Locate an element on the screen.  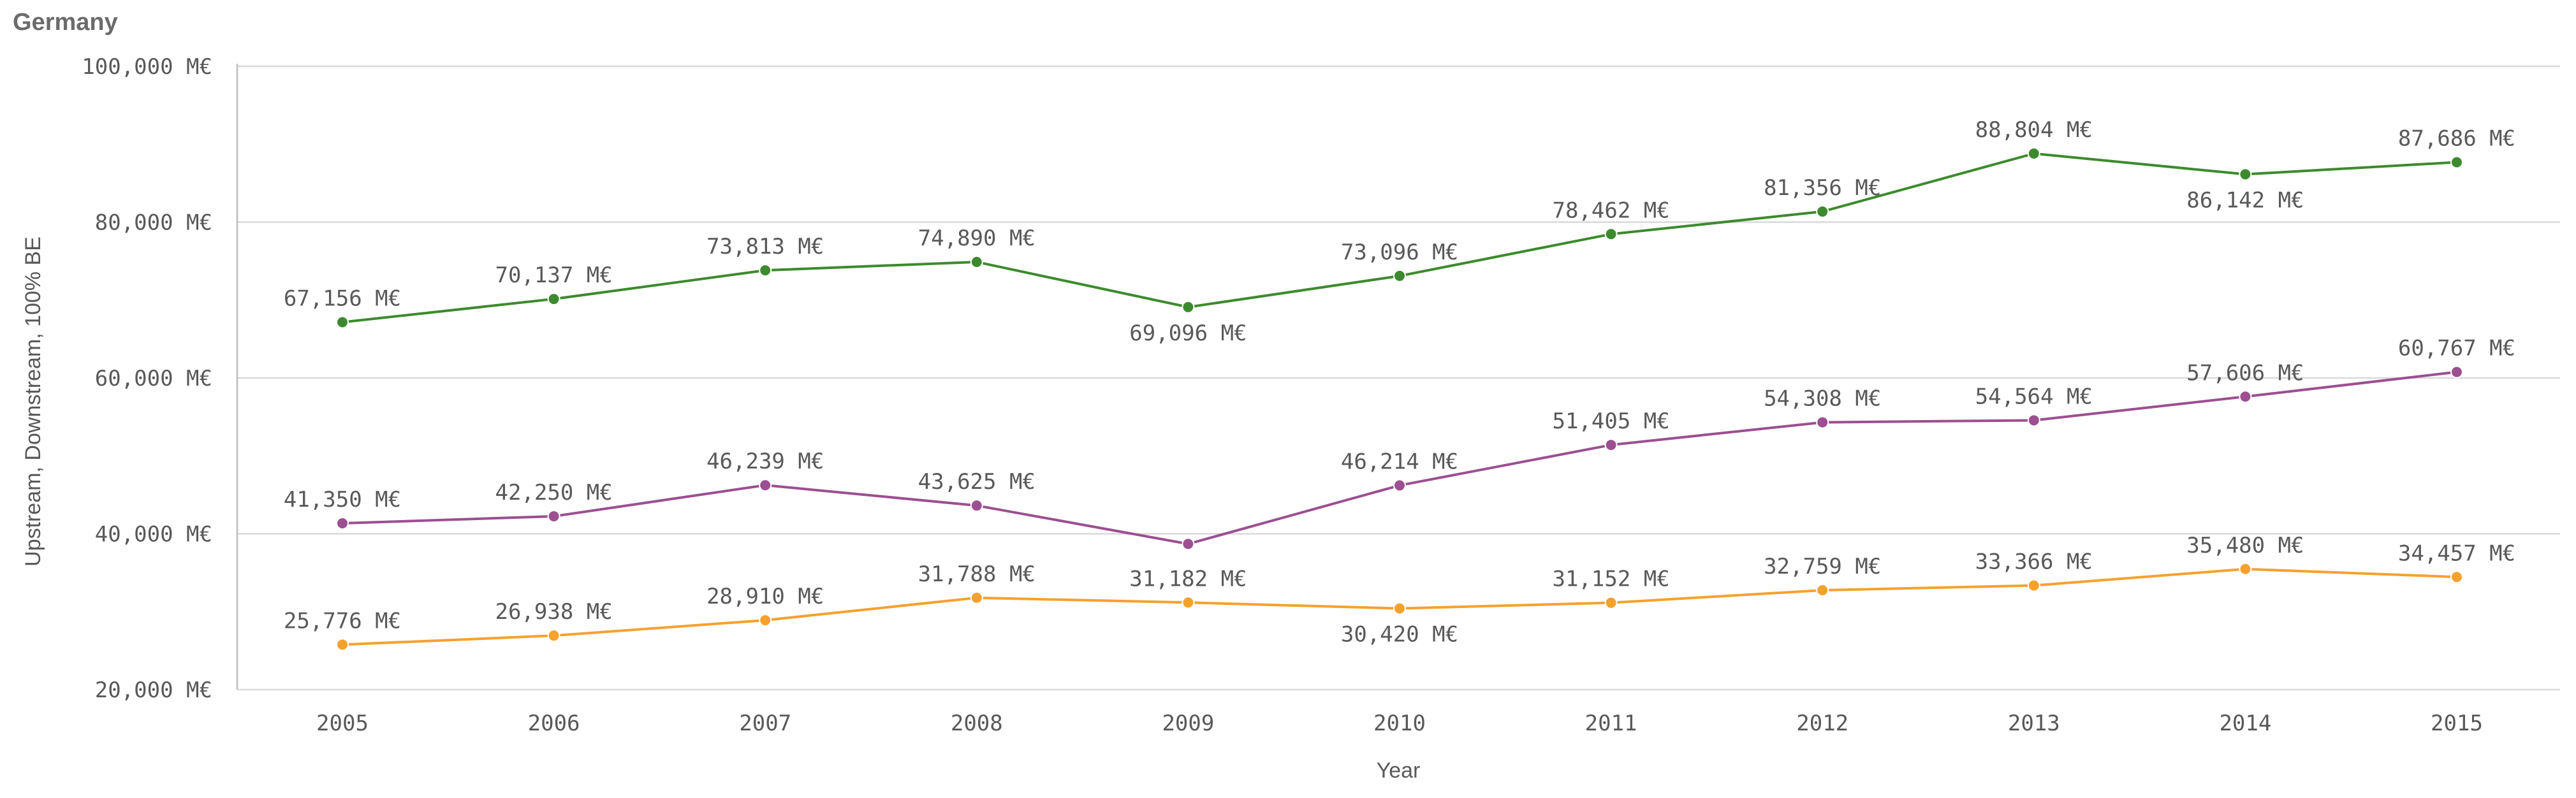
data-label-purple: 54,564 M€ is located at coordinates (2034, 396).